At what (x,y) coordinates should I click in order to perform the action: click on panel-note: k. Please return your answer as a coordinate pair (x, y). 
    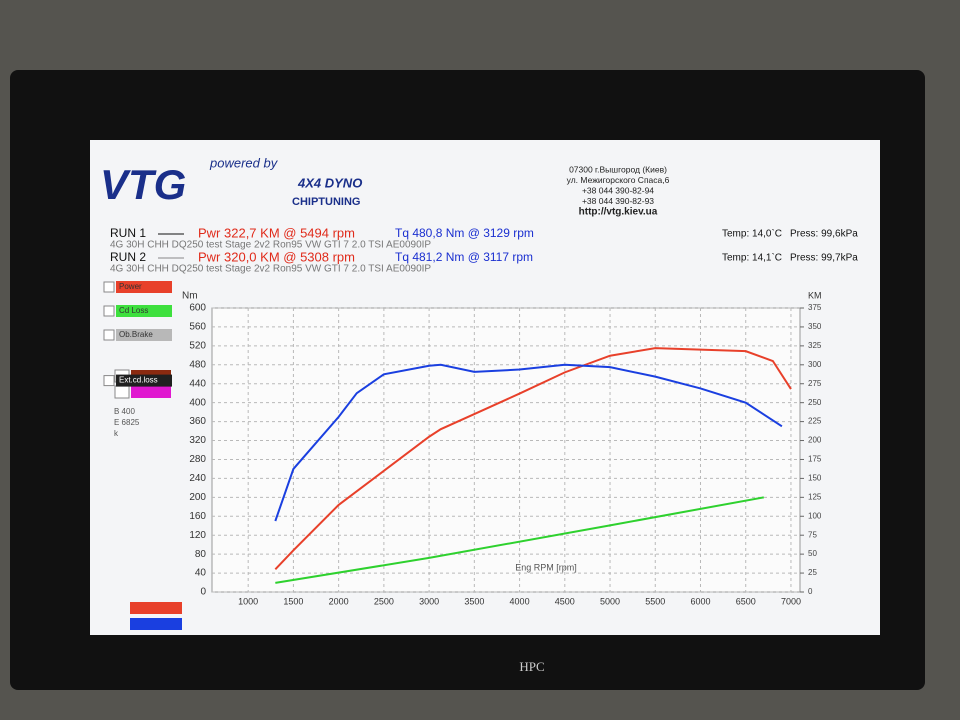
    Looking at the image, I should click on (116, 433).